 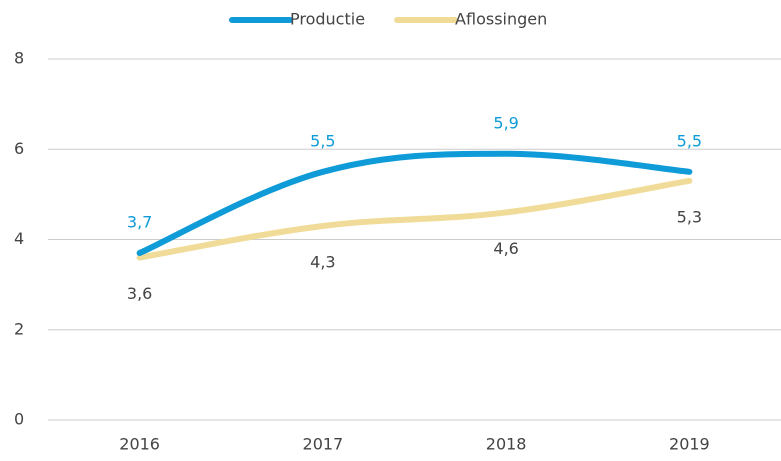 What do you see at coordinates (139, 222) in the screenshot?
I see `data-label: 3,7` at bounding box center [139, 222].